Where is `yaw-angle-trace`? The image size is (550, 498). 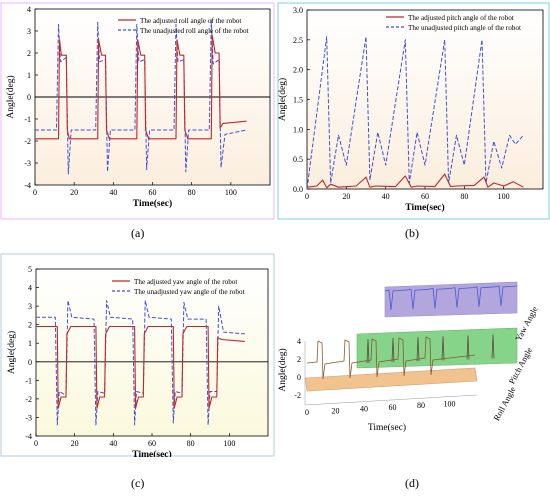 yaw-angle-trace is located at coordinates (451, 298).